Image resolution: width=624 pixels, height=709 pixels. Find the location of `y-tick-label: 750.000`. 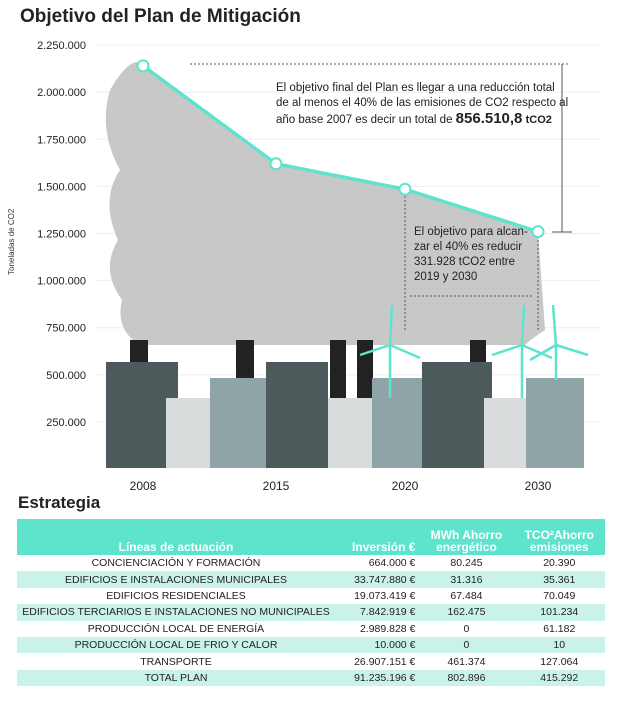

y-tick-label: 750.000 is located at coordinates (66, 329).